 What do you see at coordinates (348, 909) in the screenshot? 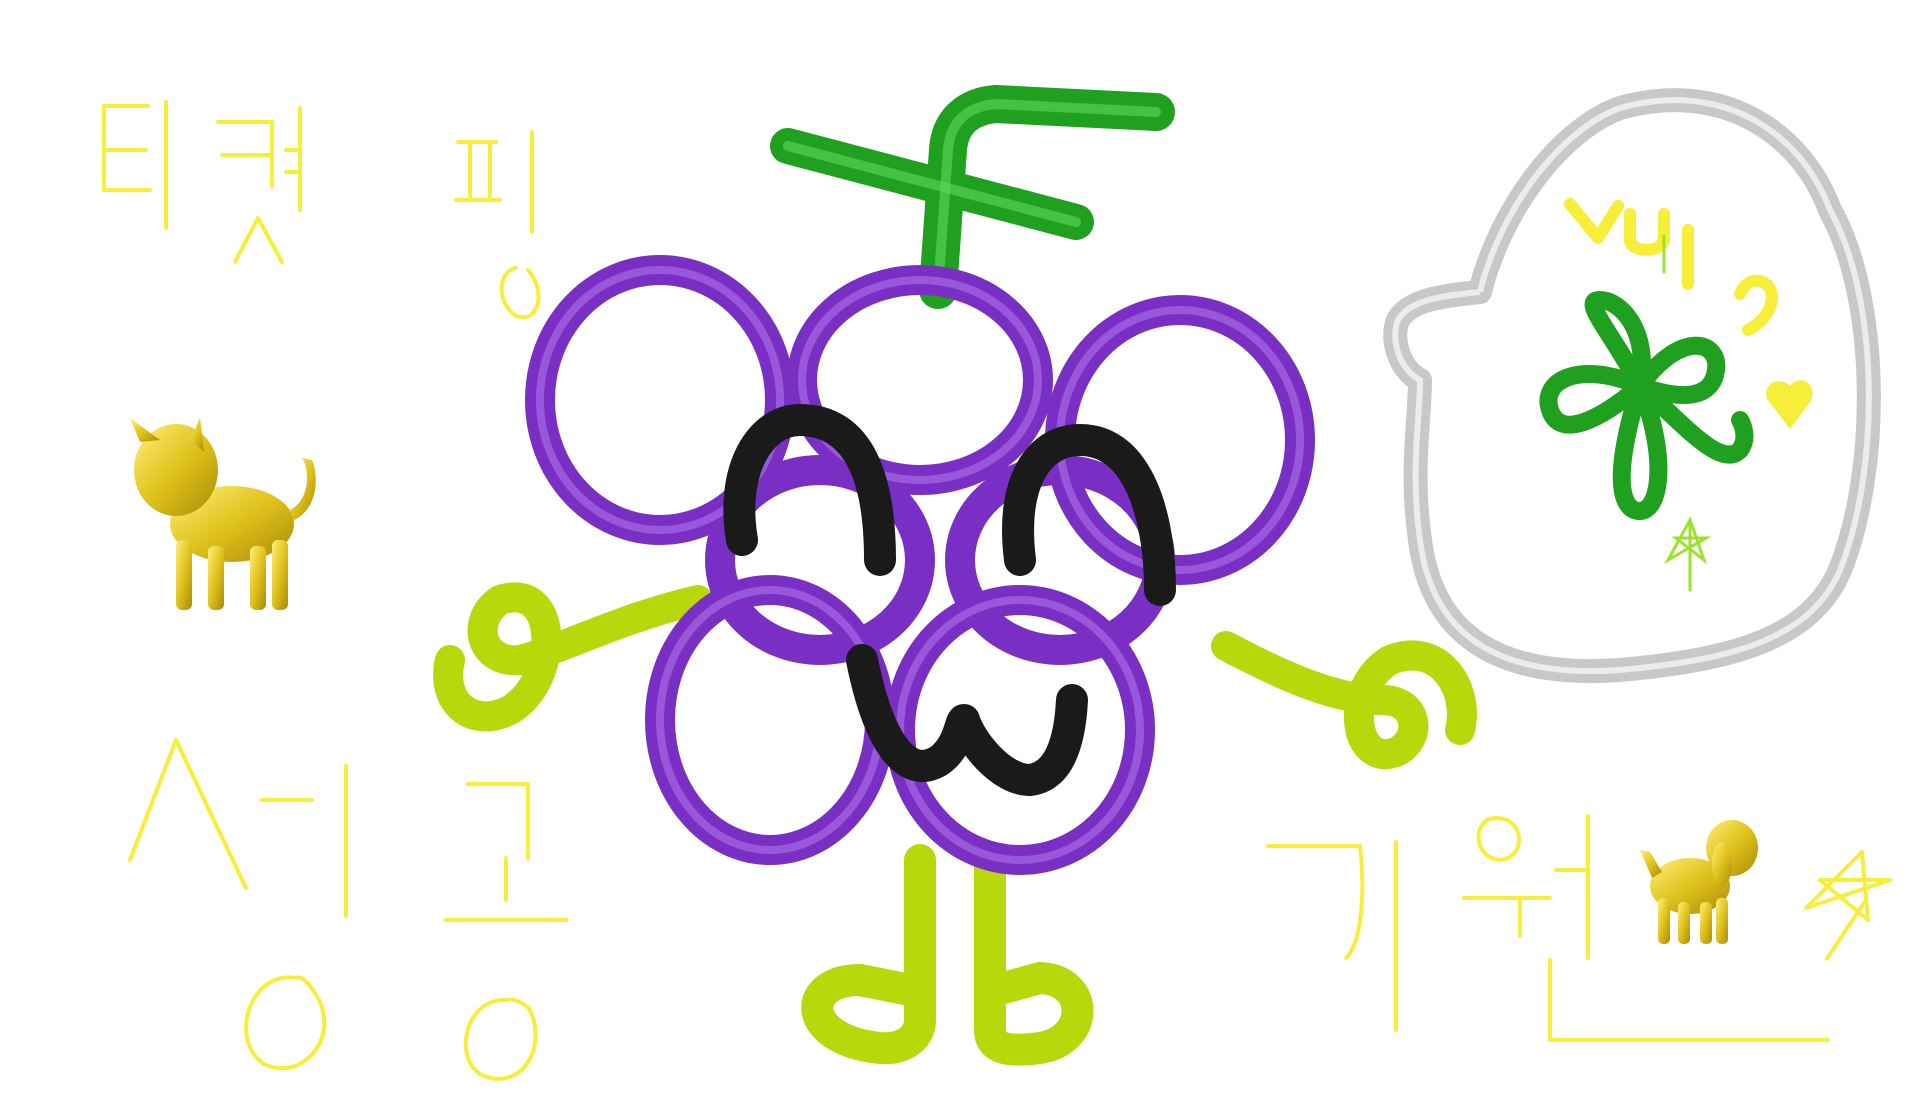
I see `handwriting-success` at bounding box center [348, 909].